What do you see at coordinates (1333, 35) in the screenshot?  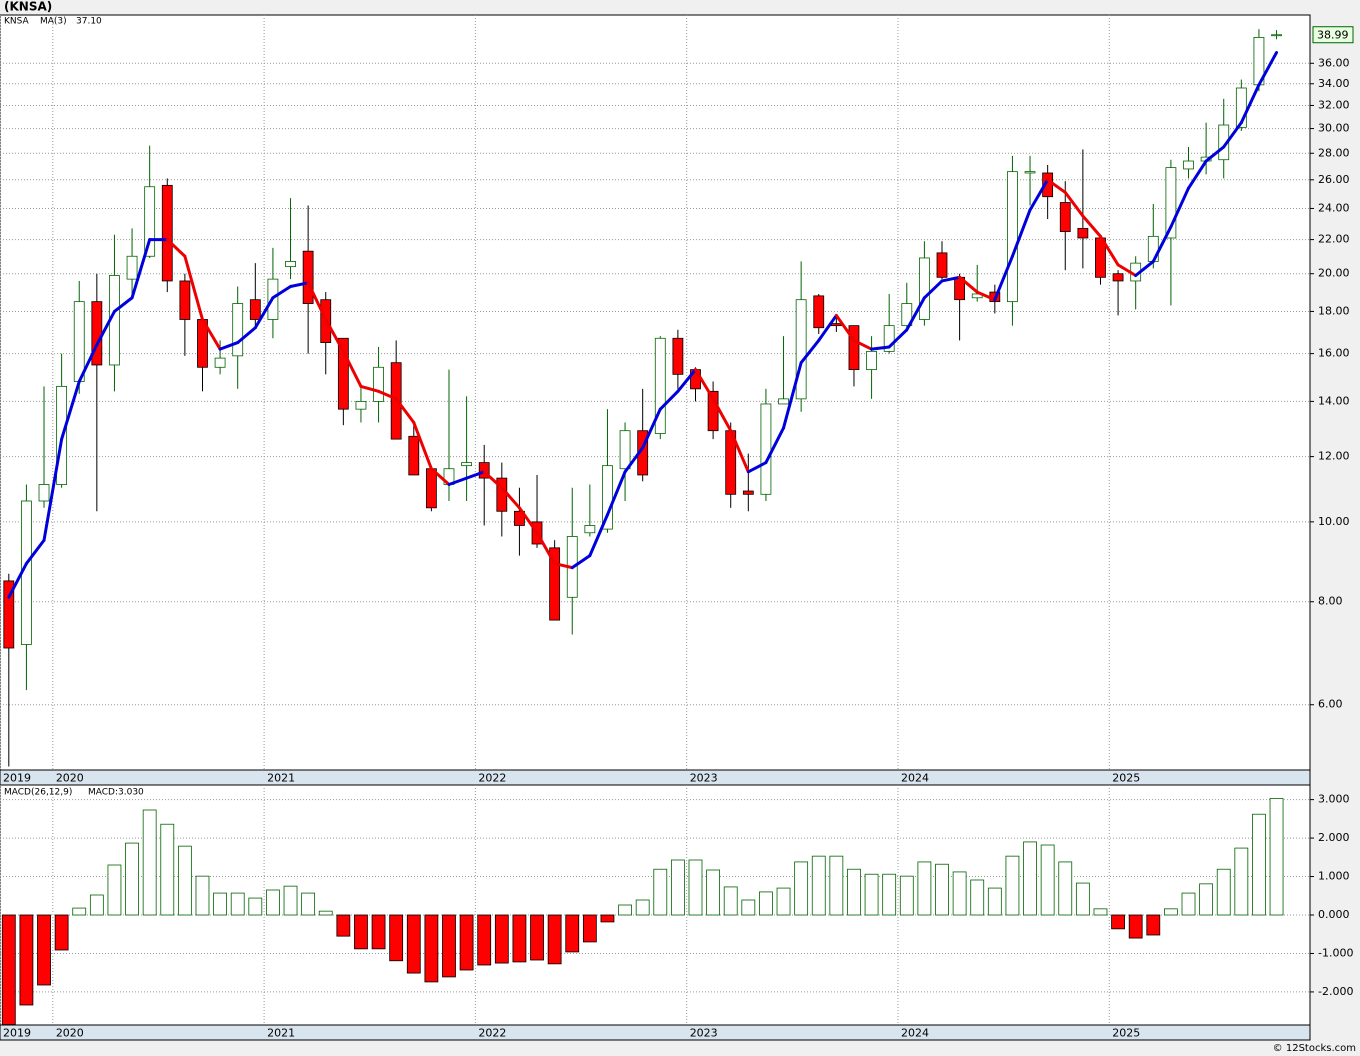 I see `price-tag` at bounding box center [1333, 35].